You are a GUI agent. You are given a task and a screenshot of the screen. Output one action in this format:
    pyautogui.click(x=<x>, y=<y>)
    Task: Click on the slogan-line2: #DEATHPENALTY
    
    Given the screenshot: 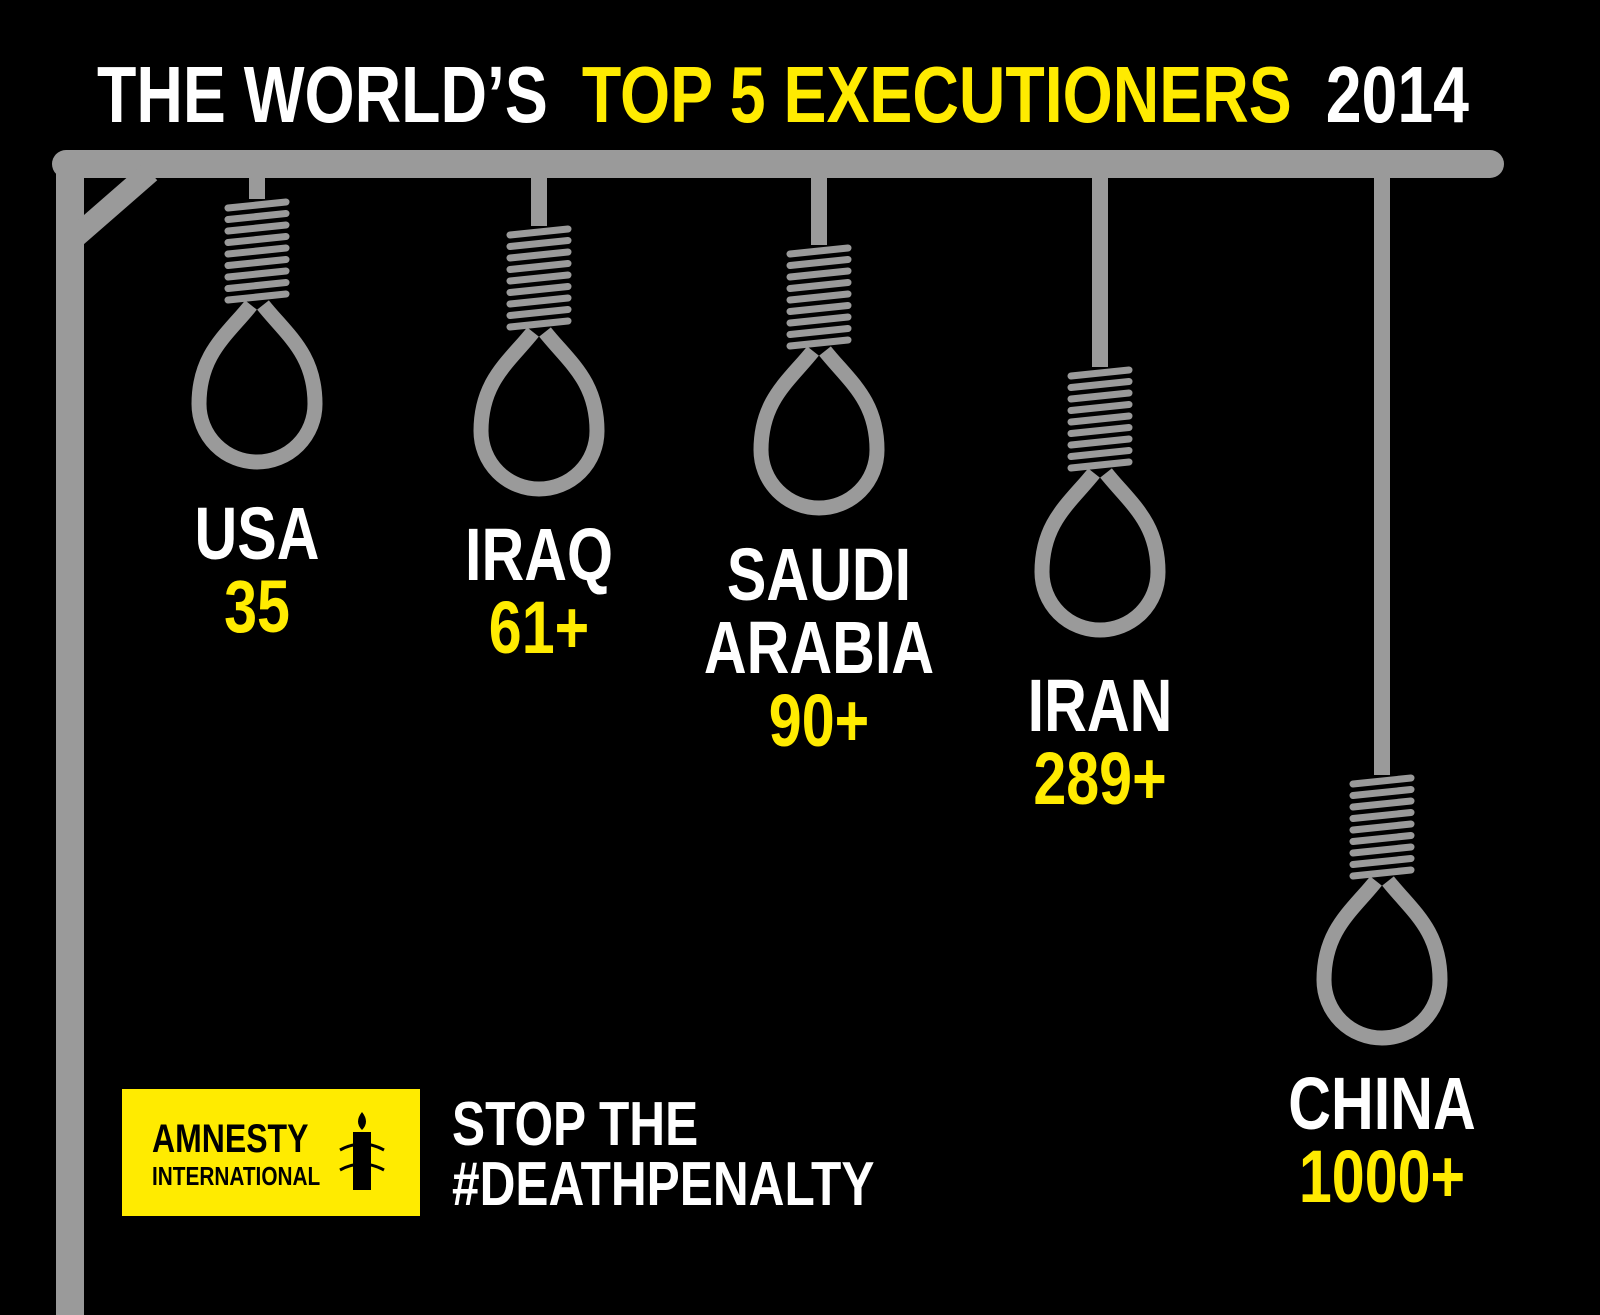 What is the action you would take?
    pyautogui.click(x=663, y=1184)
    